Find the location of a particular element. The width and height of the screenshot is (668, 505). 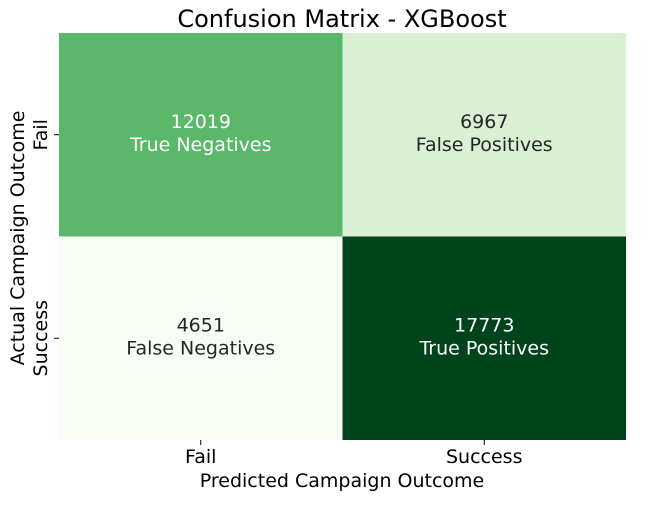

y-axis-label: Actual Campaign Outcome is located at coordinates (18, 238).